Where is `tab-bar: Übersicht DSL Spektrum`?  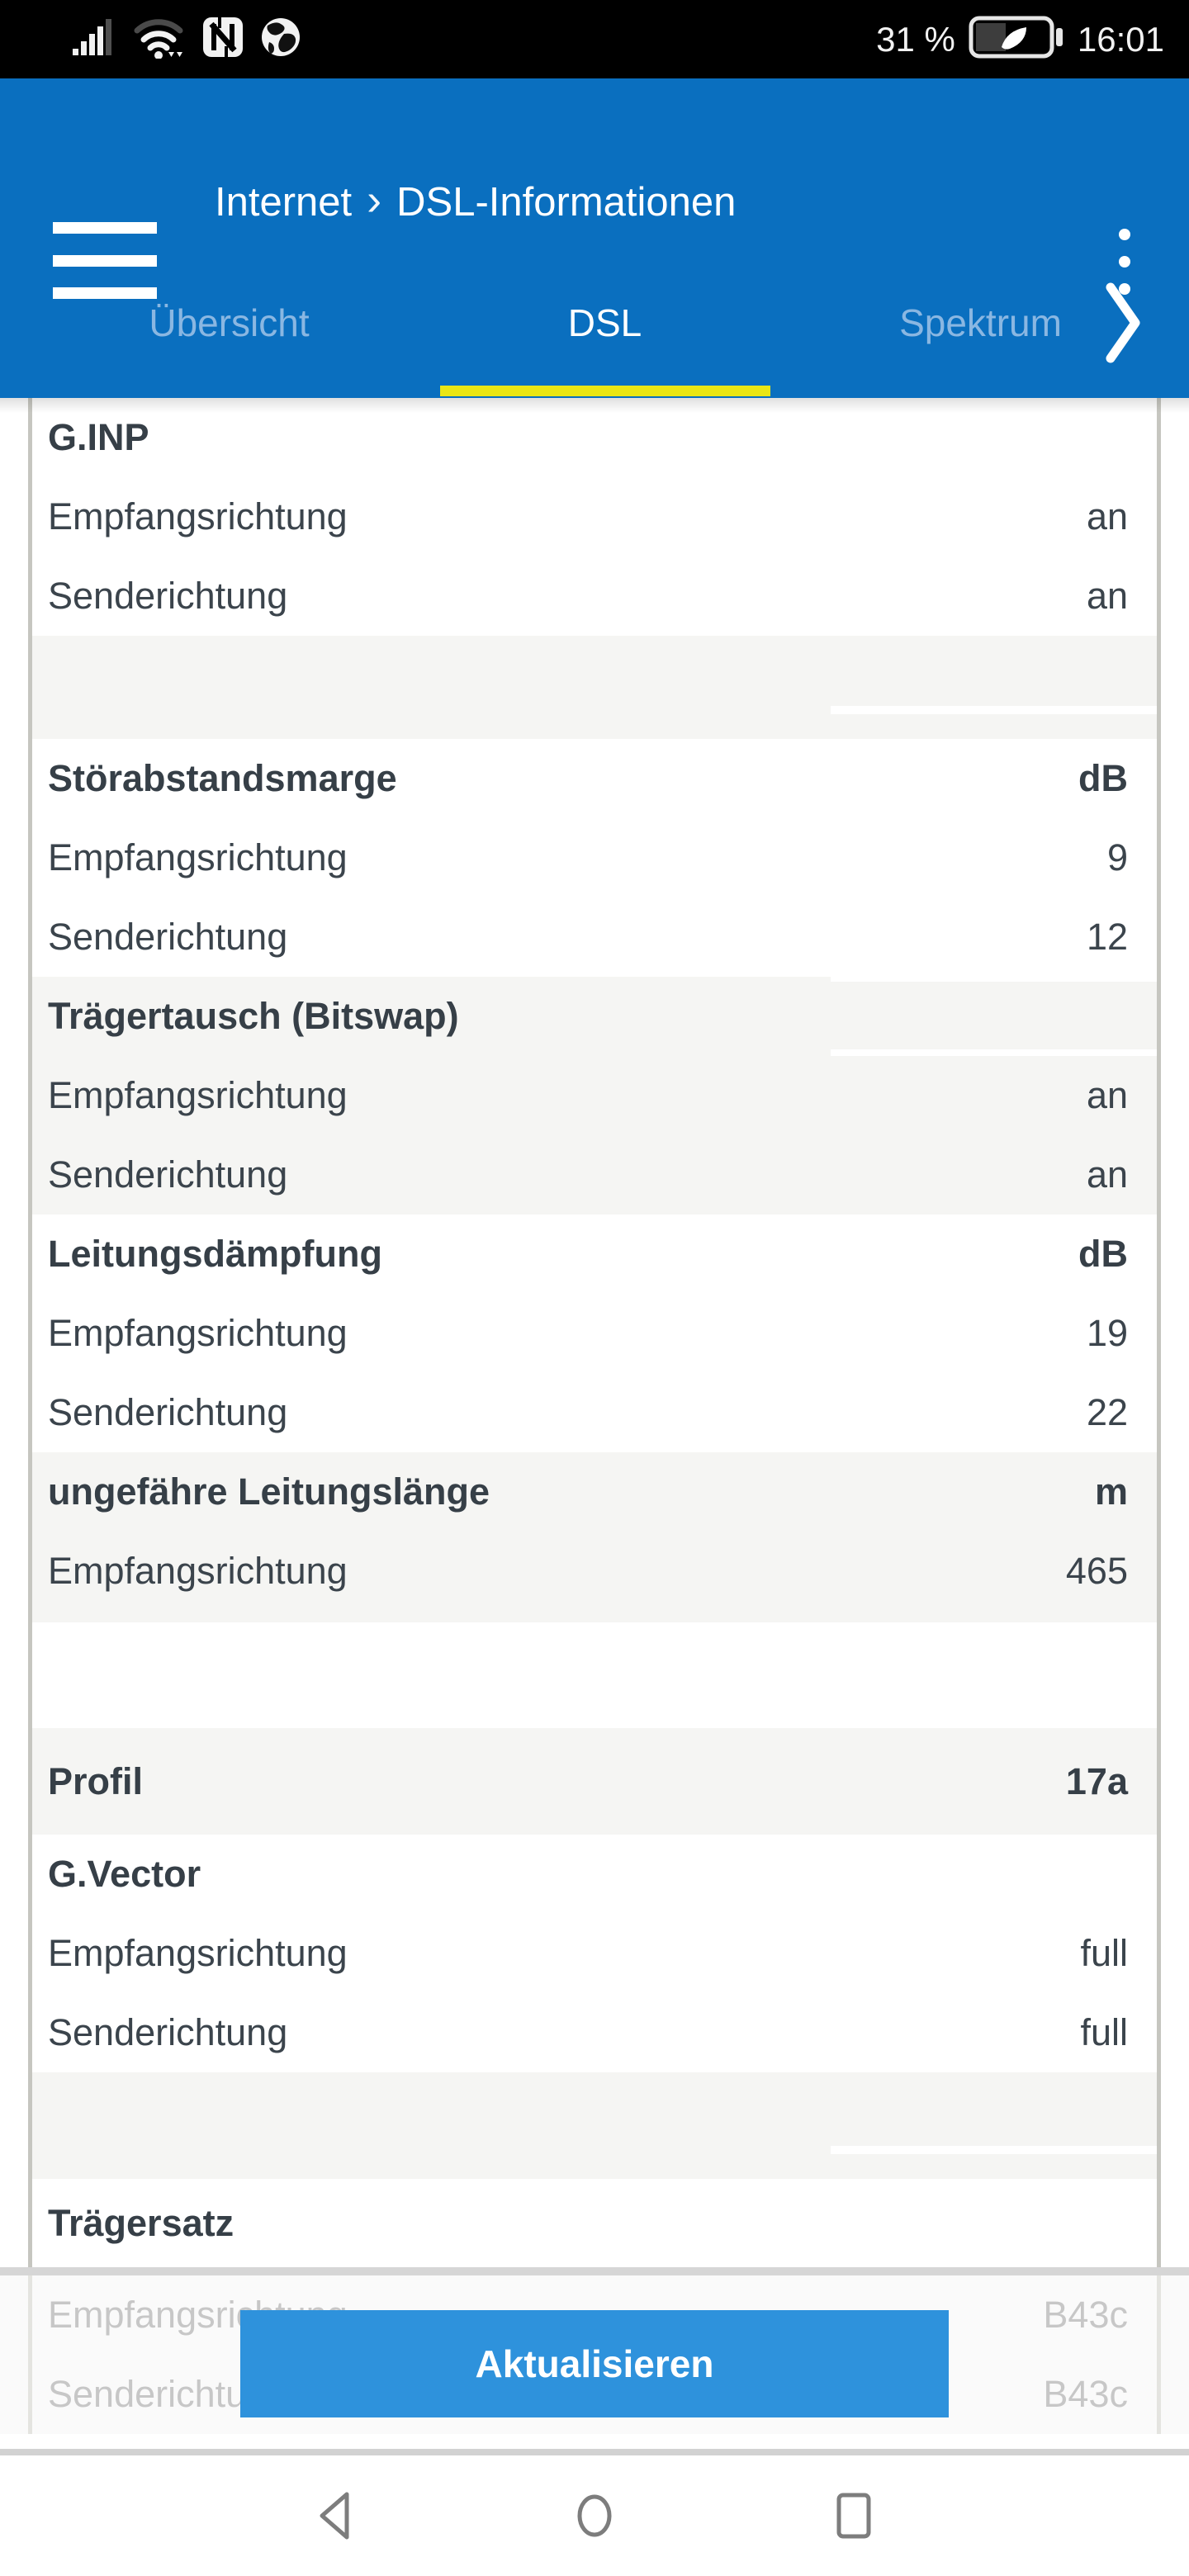 tab-bar: Übersicht DSL Spektrum is located at coordinates (532, 323).